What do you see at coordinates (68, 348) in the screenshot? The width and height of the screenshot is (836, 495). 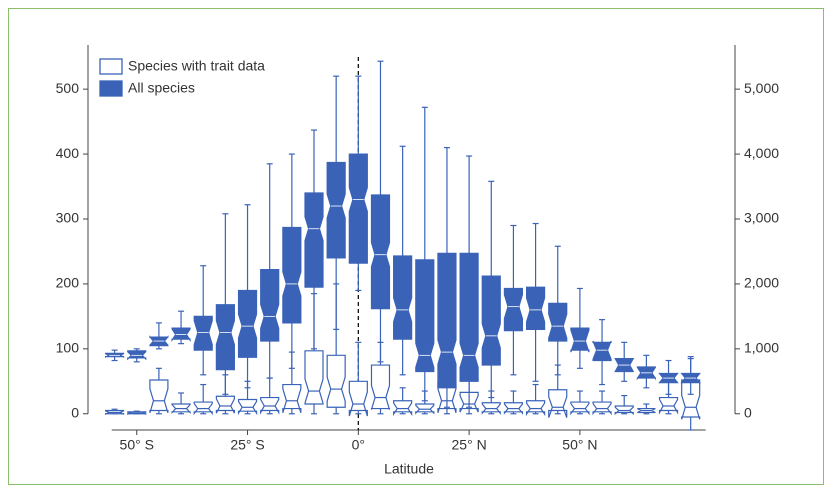 I see `y-tick-label: 100` at bounding box center [68, 348].